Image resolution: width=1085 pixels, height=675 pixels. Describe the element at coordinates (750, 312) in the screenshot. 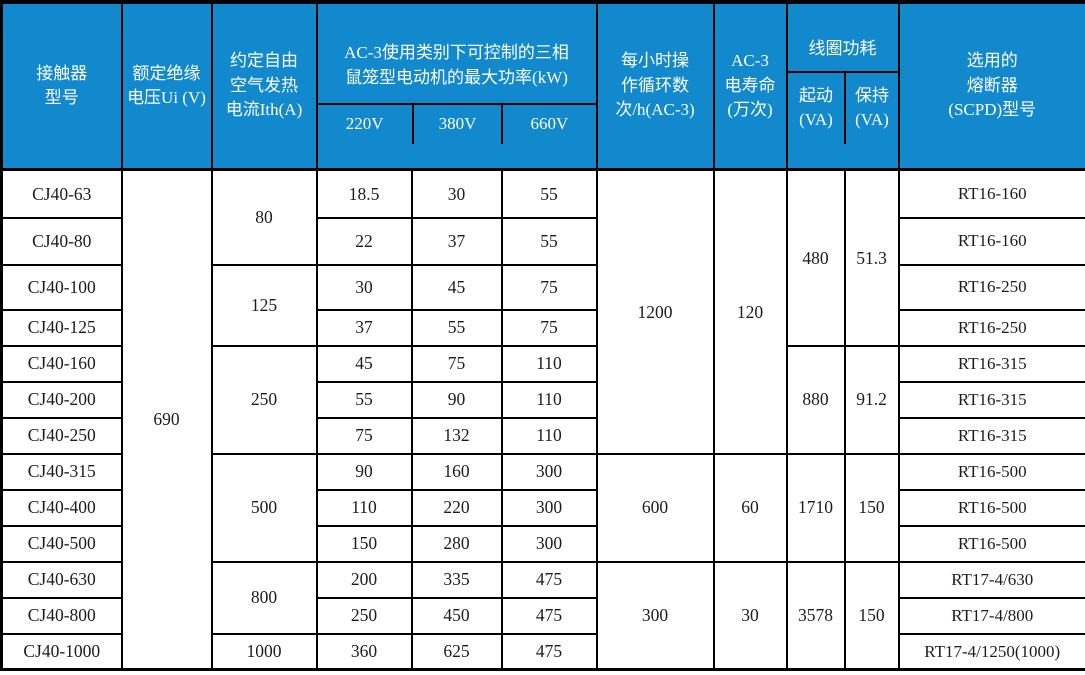

I see `cell-life: 120` at that location.